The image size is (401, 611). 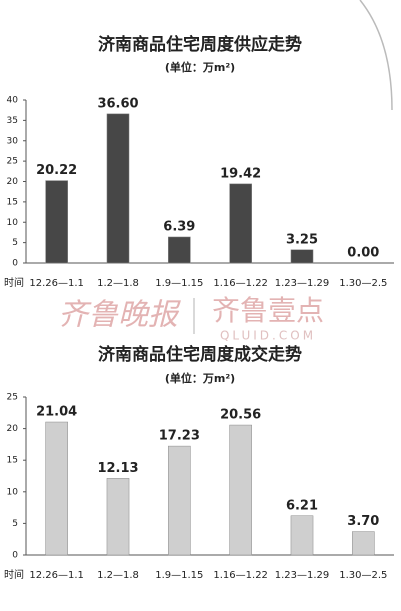 What do you see at coordinates (240, 415) in the screenshot?
I see `value-label: 20.56` at bounding box center [240, 415].